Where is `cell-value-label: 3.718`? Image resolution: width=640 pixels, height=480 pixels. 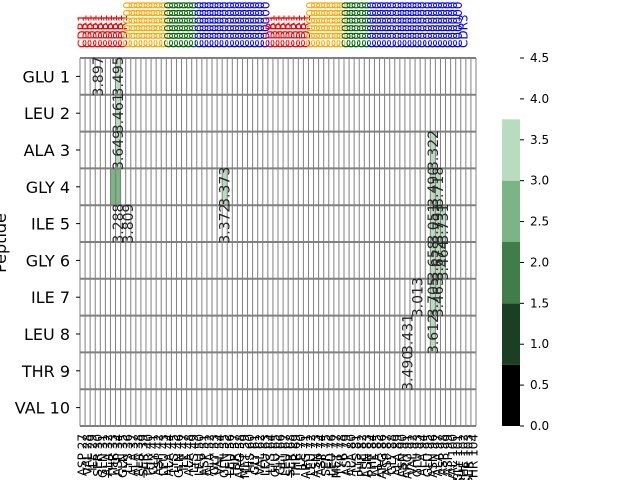
cell-value-label: 3.718 is located at coordinates (439, 187).